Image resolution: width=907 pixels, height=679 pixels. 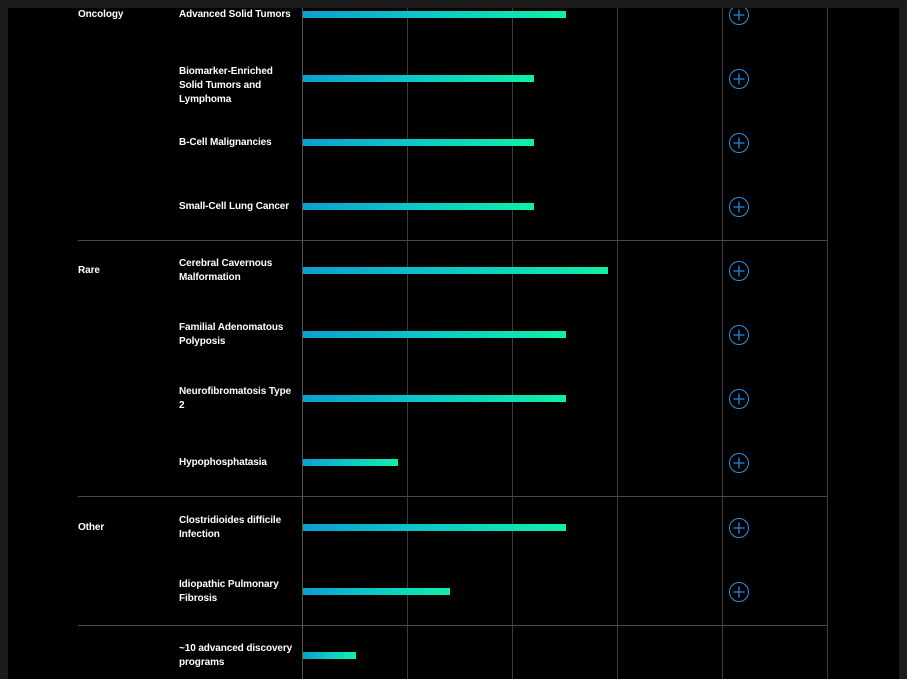 I want to click on program-label: Cerebral Cavernous Malformation, so click(x=226, y=270).